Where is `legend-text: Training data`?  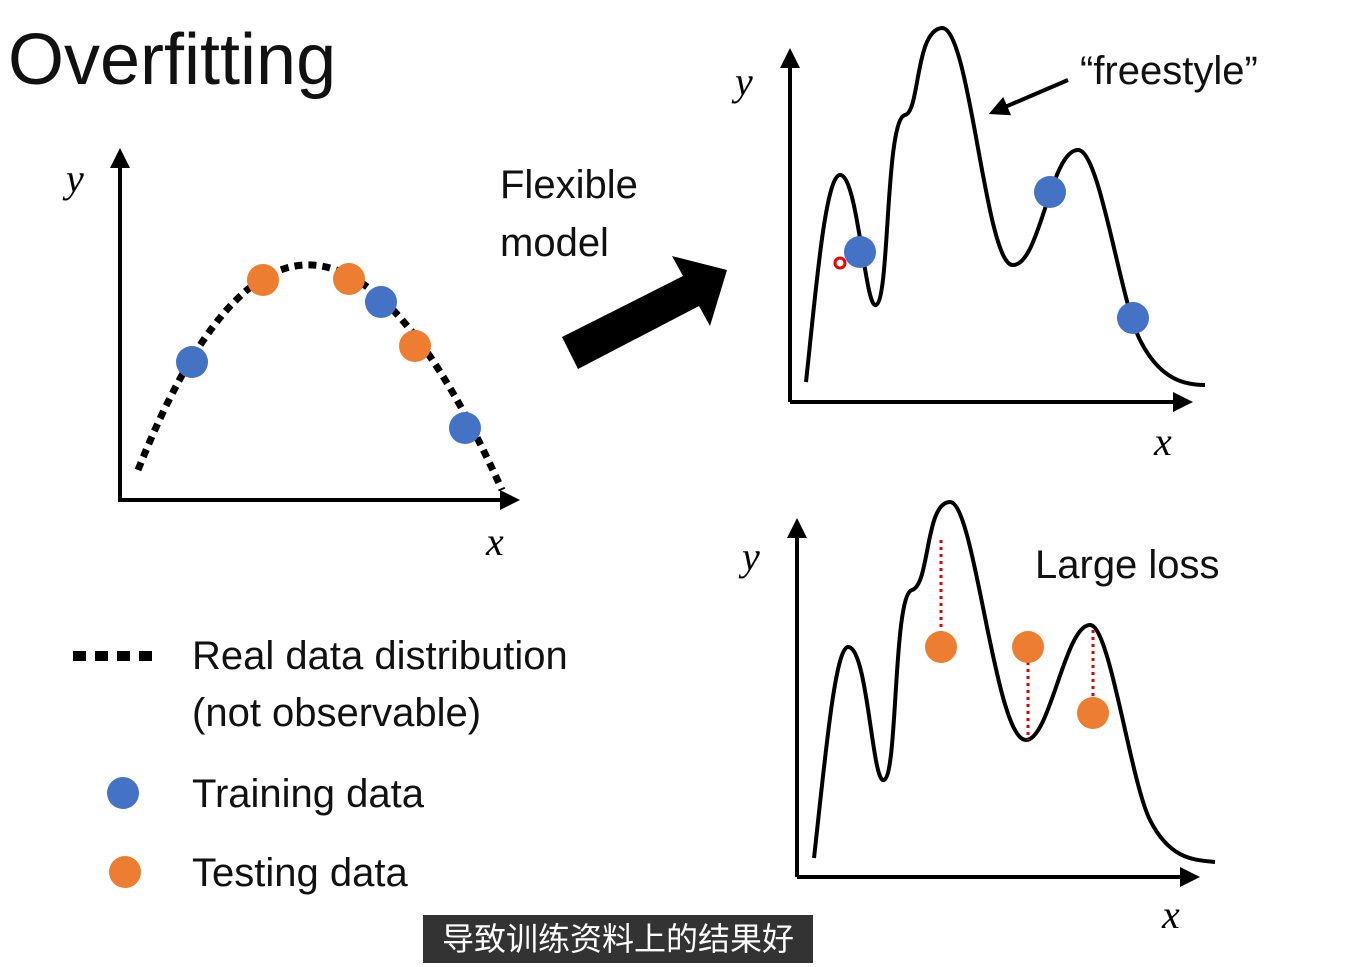 legend-text: Training data is located at coordinates (308, 794).